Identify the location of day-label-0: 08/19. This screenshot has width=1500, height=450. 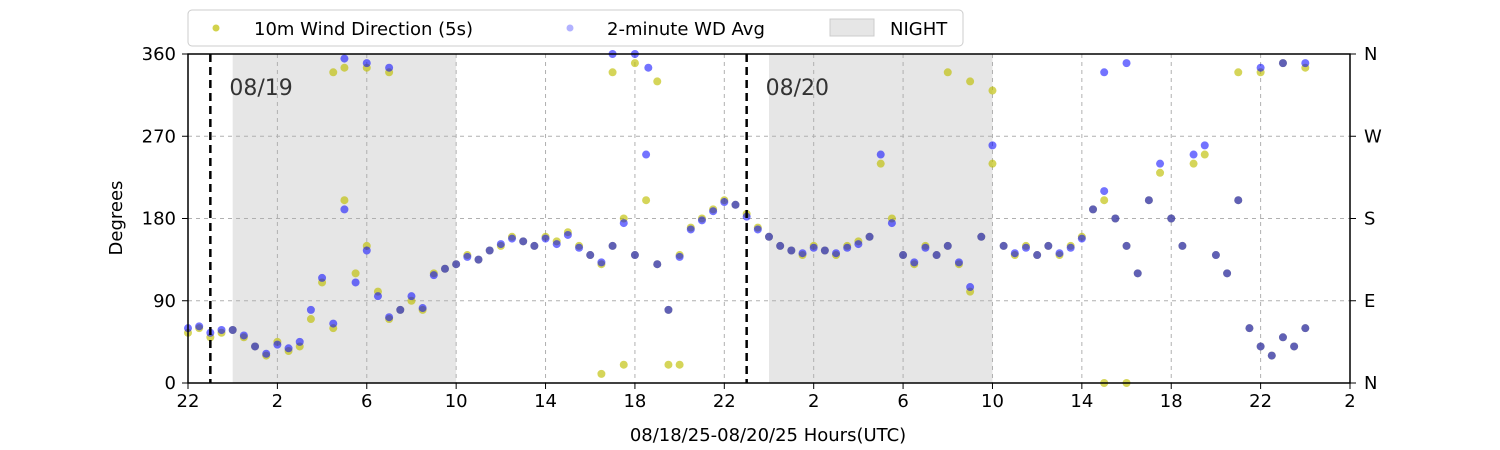
(260, 88).